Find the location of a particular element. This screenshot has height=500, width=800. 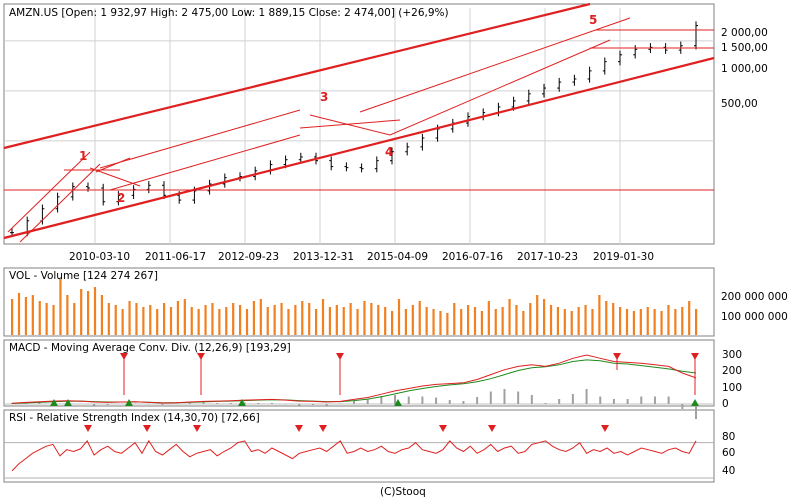

wave-label: 4 is located at coordinates (389, 152).